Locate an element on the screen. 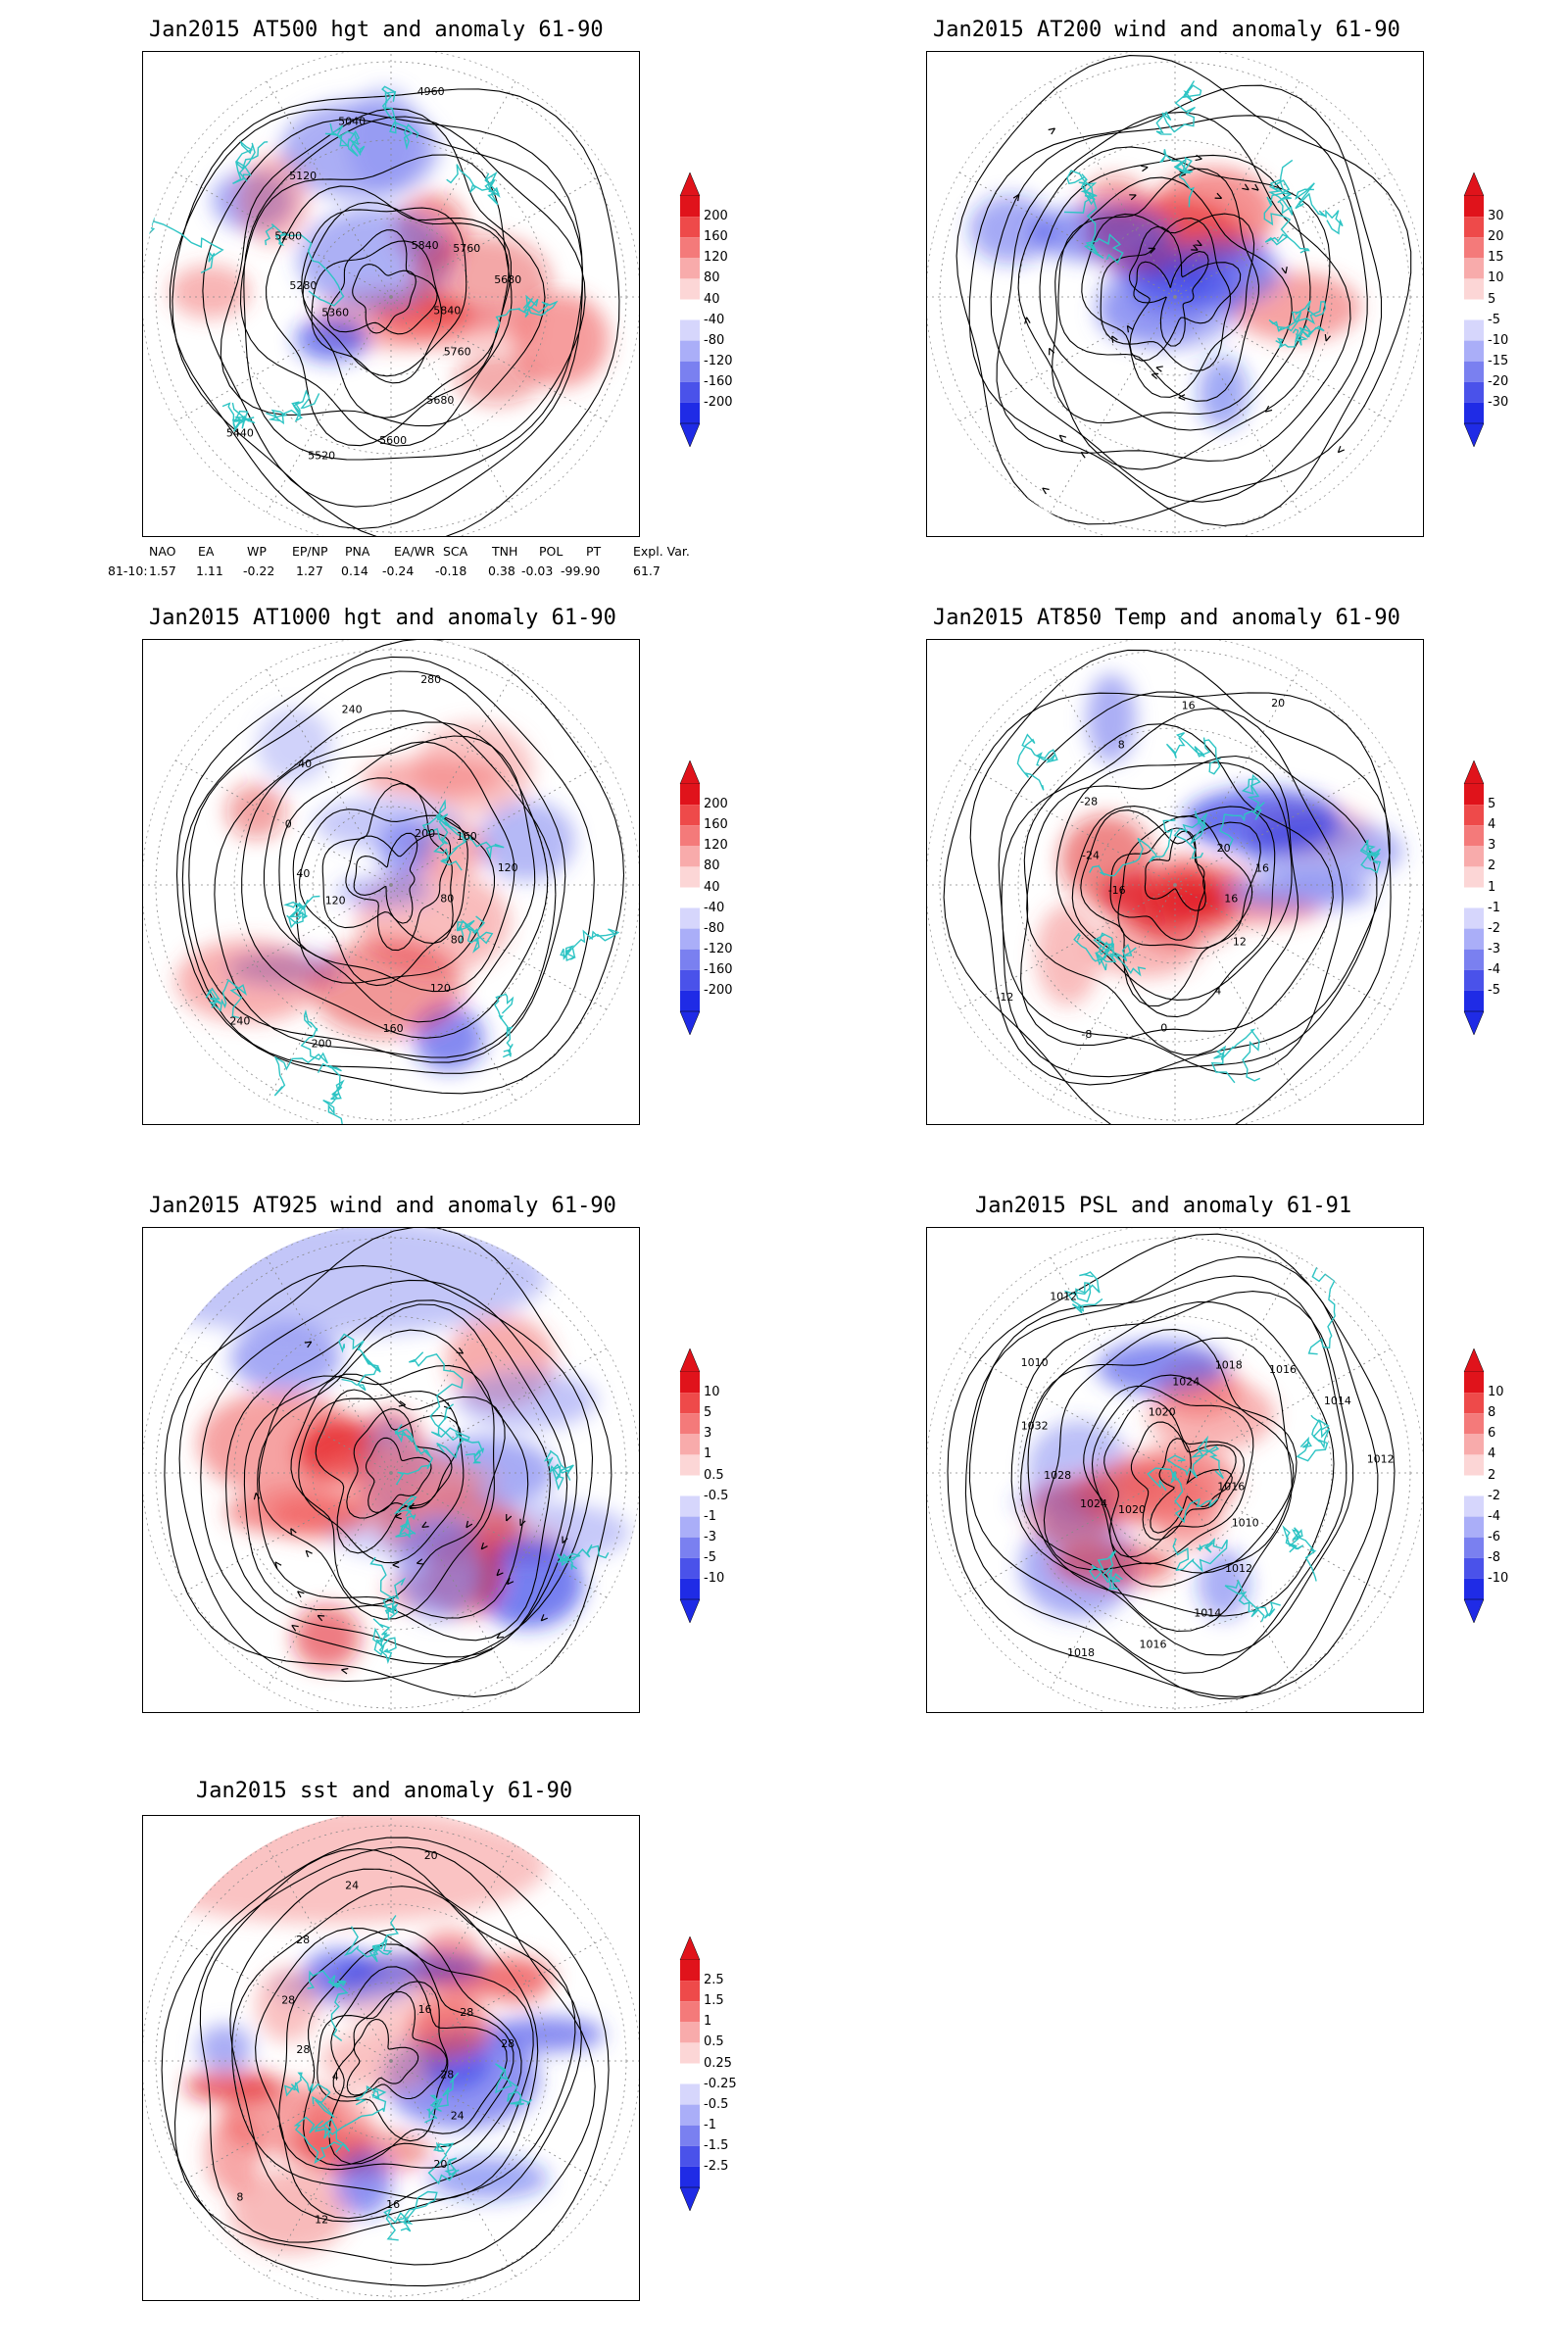 The width and height of the screenshot is (1568, 2352). polar-stereographic-map: 28 24 20 16 12 8 4 28 28 28 24 20 16 28 28 is located at coordinates (391, 2058).